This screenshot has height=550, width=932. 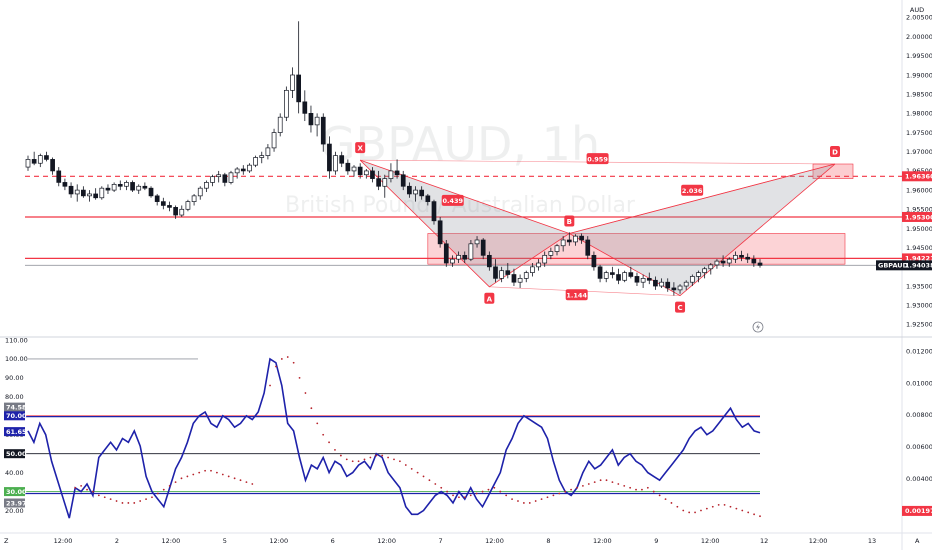 What do you see at coordinates (919, 133) in the screenshot?
I see `price-tick-label: 1.97500` at bounding box center [919, 133].